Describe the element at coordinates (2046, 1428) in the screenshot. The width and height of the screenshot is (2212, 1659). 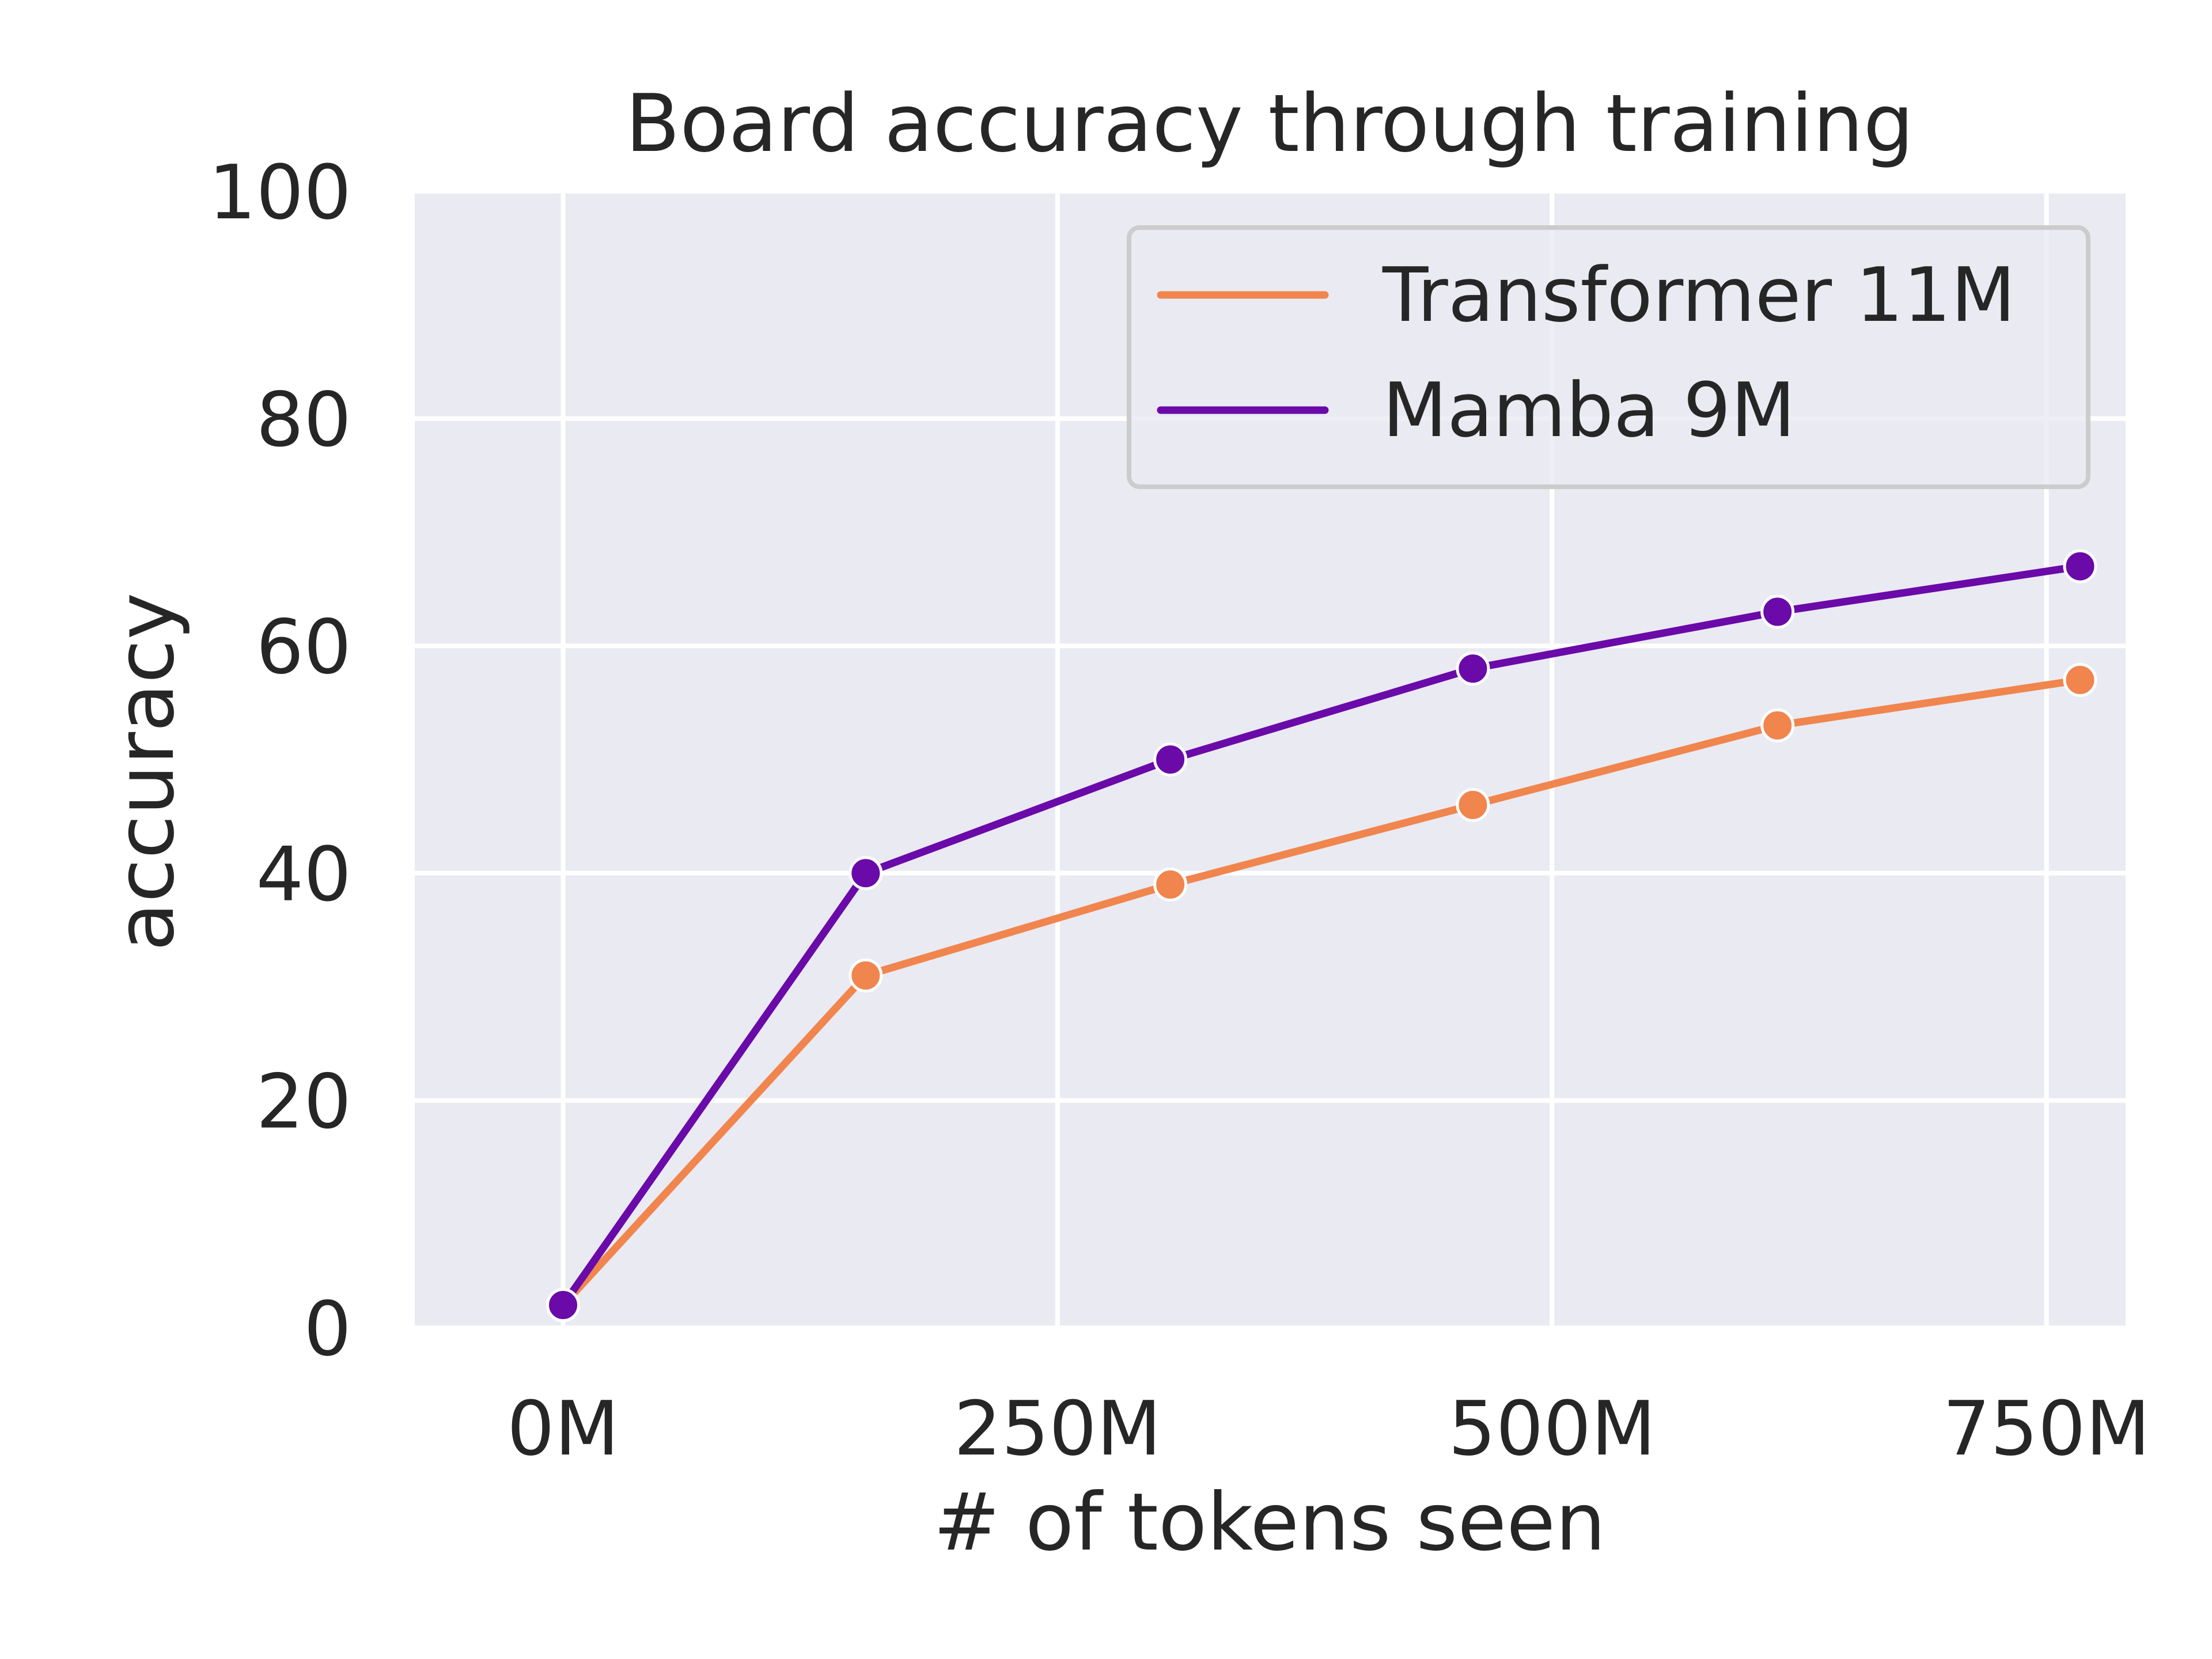
I see `x-tick-label: 750M` at that location.